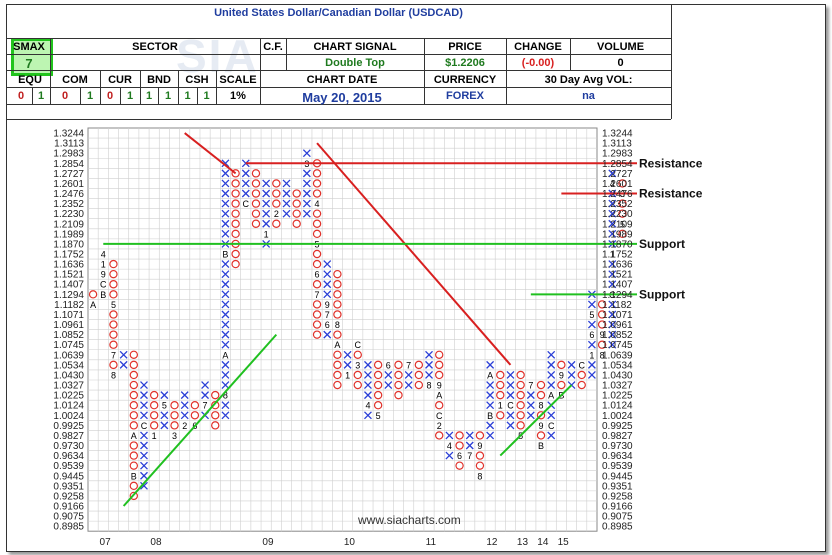 The image size is (832, 555). Describe the element at coordinates (538, 47) in the screenshot. I see `change-header: CHANGE` at that location.